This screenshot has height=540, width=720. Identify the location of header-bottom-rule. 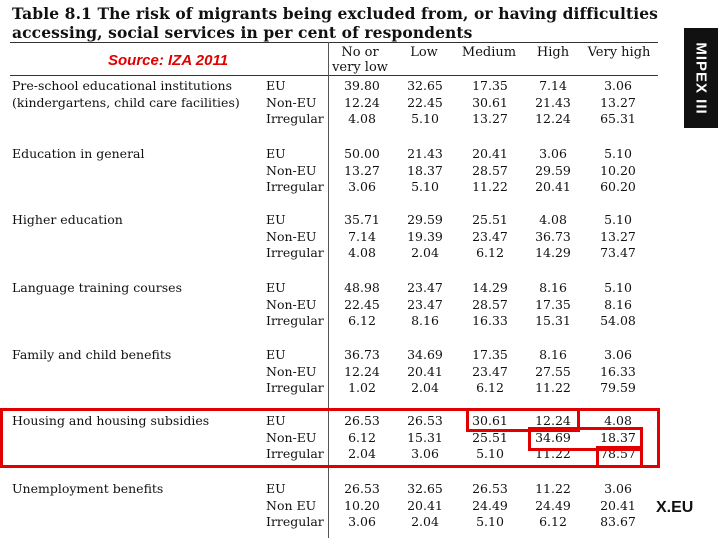
(334, 75).